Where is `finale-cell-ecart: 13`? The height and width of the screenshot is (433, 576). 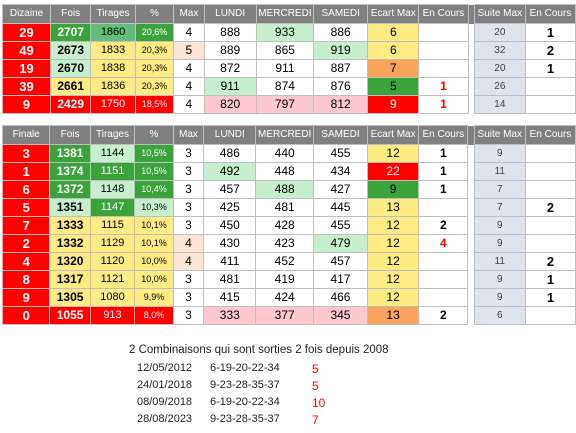 finale-cell-ecart: 13 is located at coordinates (393, 315).